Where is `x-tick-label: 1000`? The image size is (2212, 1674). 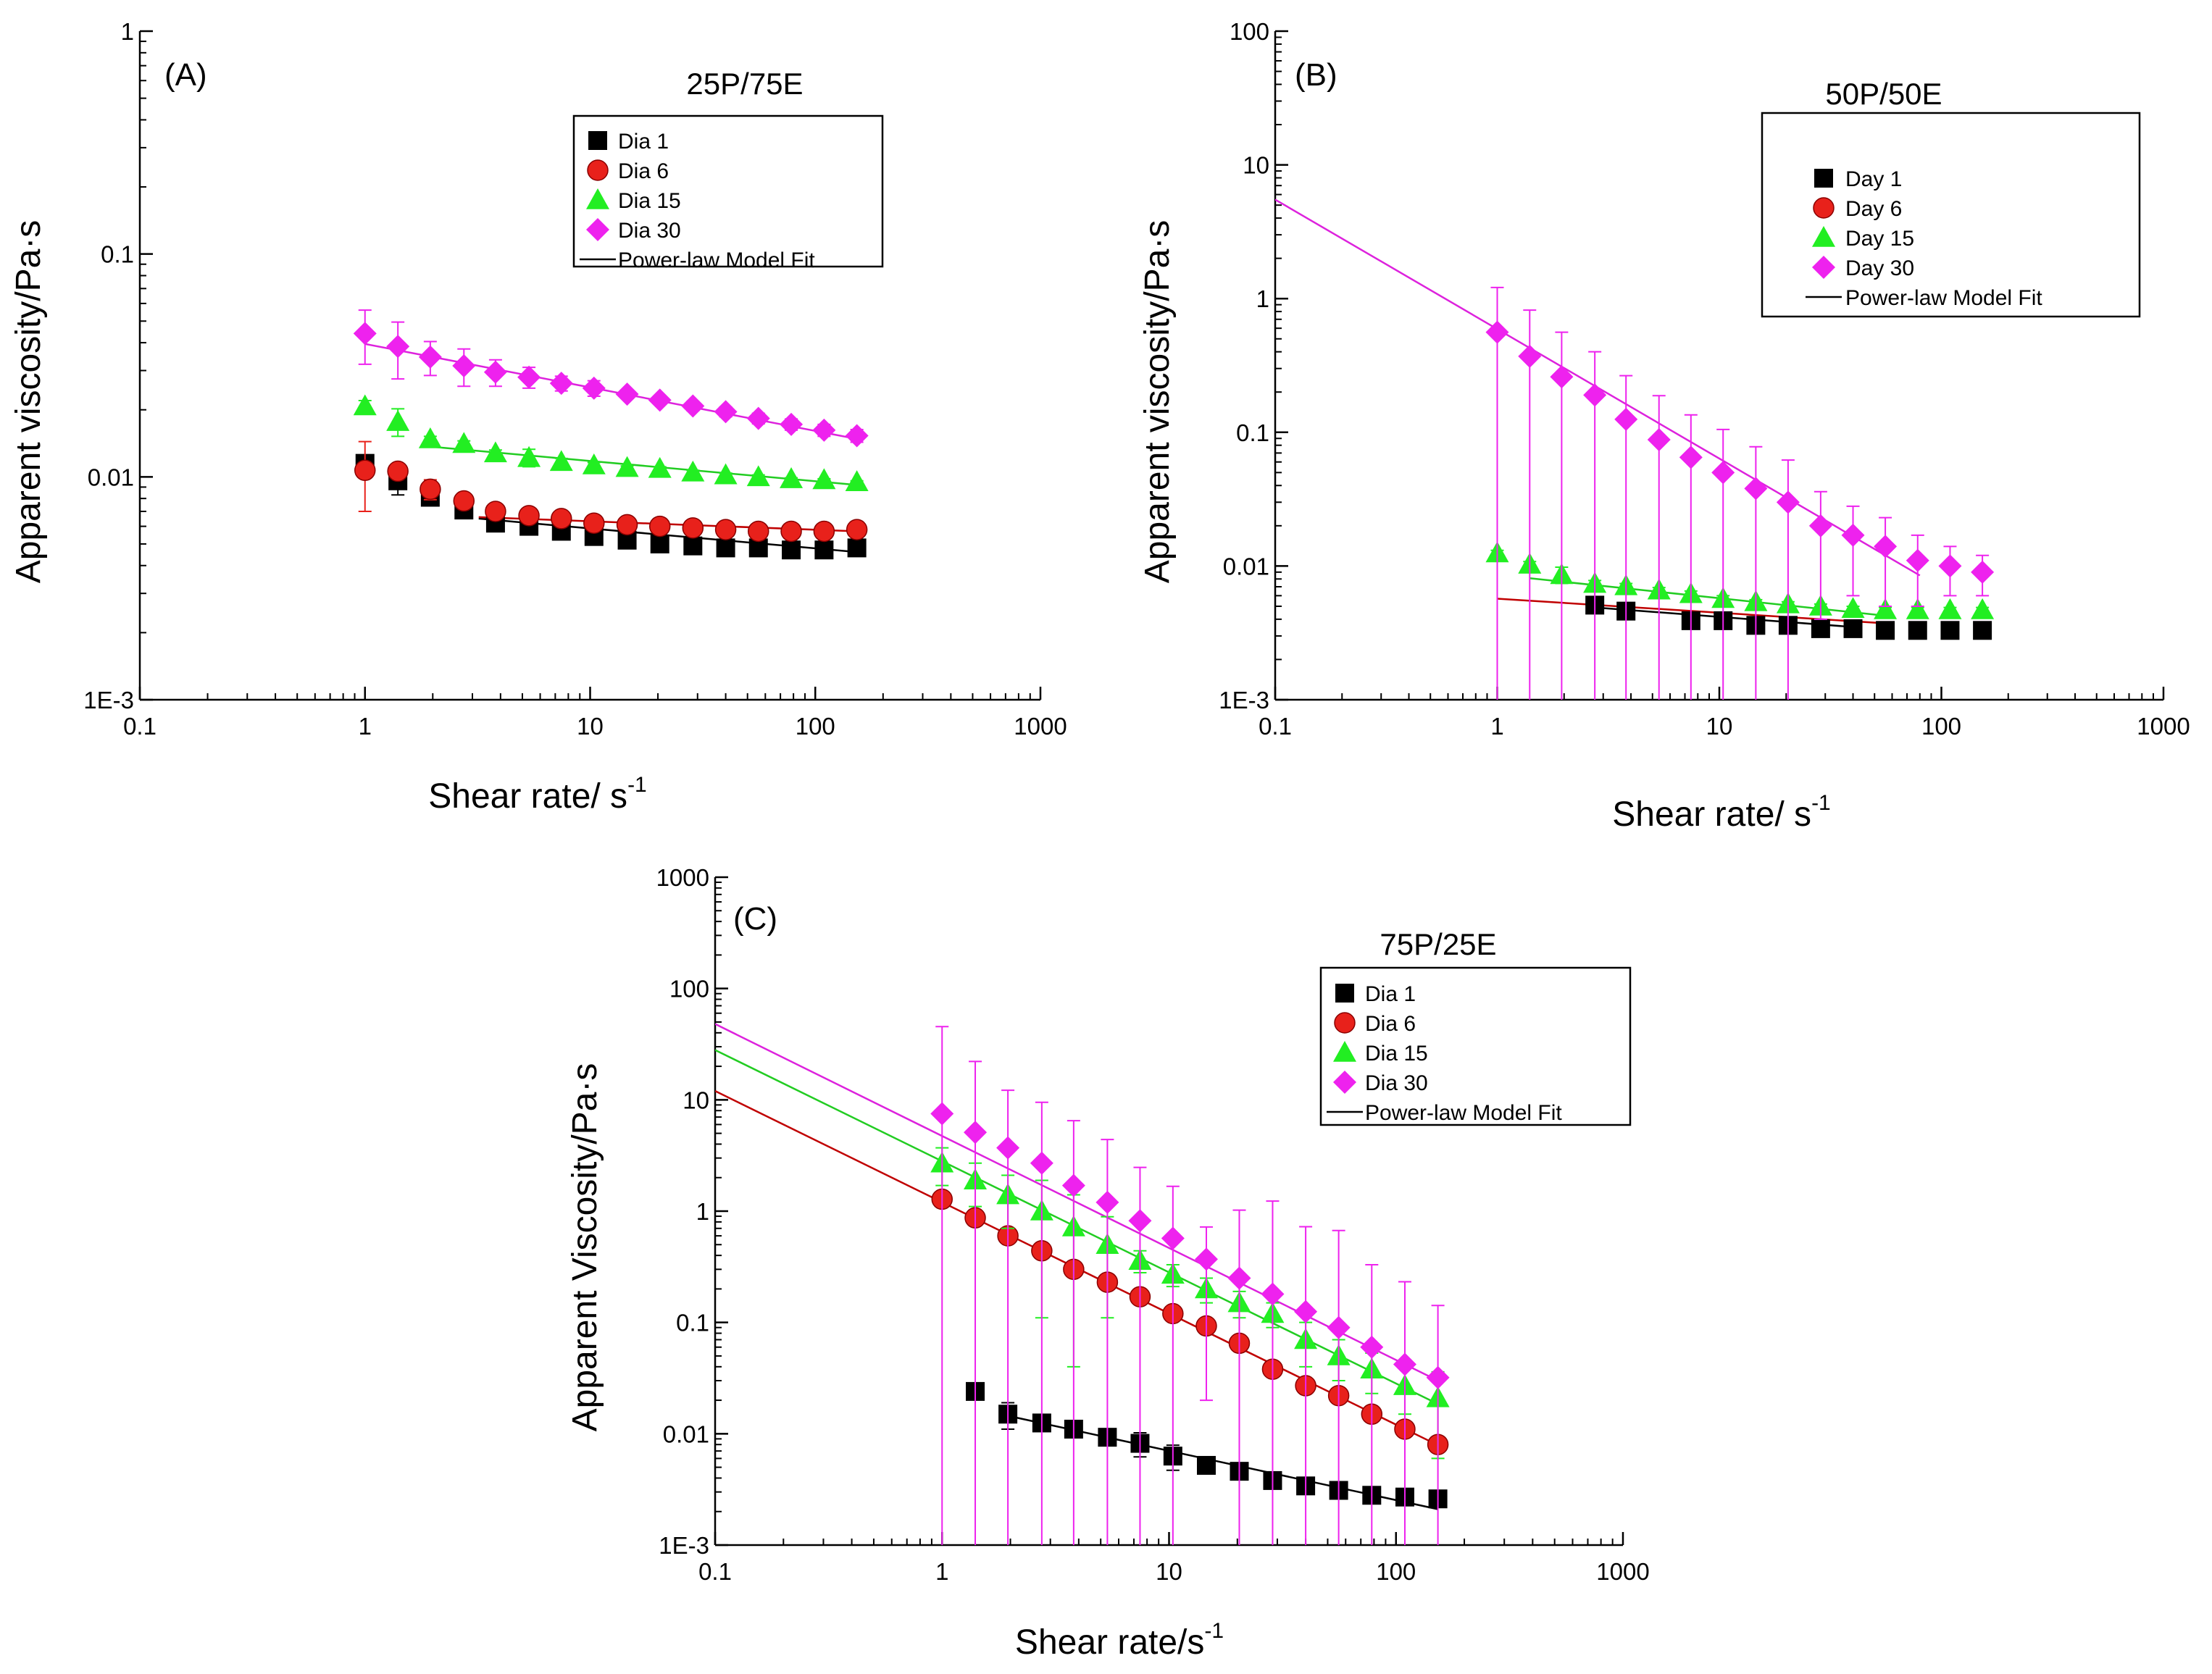 x-tick-label: 1000 is located at coordinates (1622, 1572).